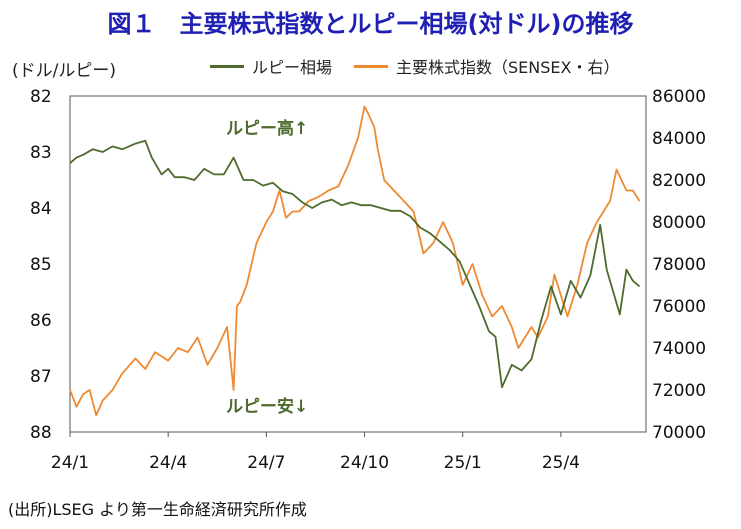  Describe the element at coordinates (679, 223) in the screenshot. I see `right-tick-label: 80000` at that location.